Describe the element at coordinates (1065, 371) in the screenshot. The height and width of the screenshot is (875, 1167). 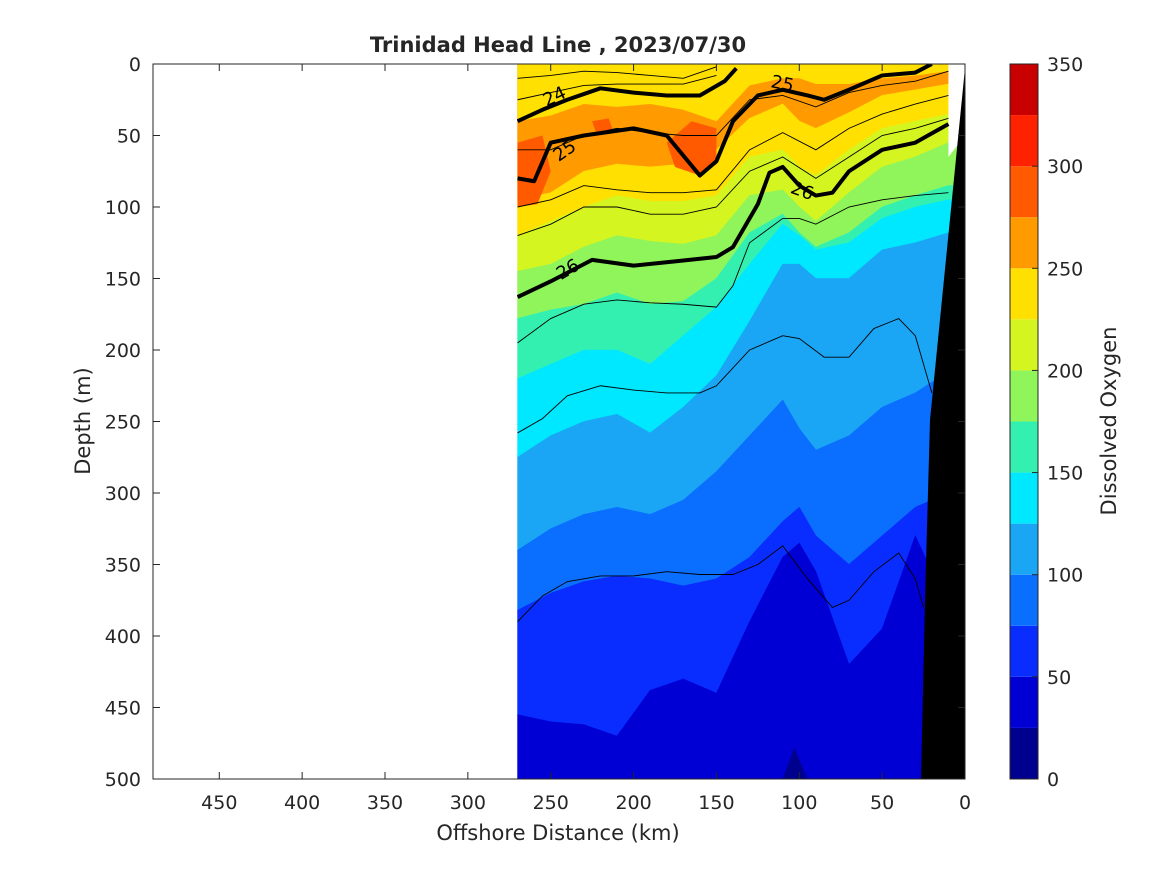
I see `colorbar-tick-label: 200` at that location.